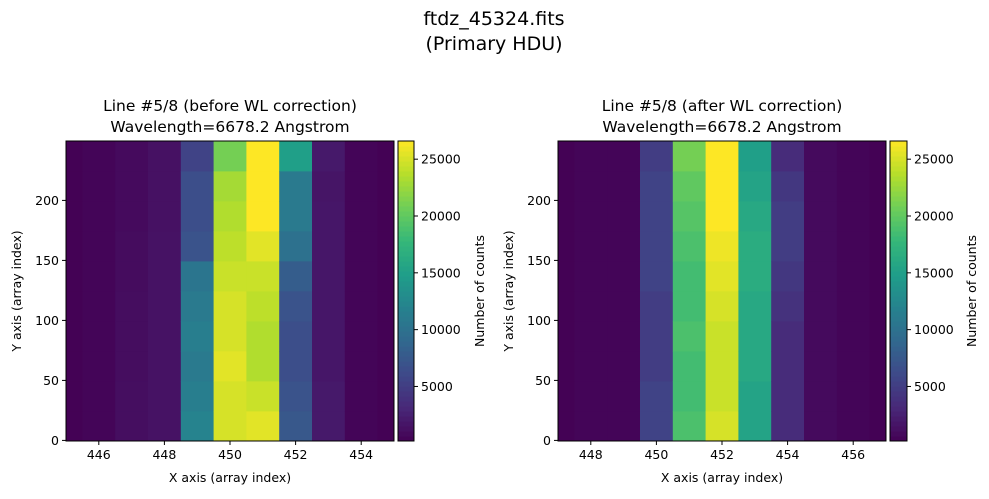 This screenshot has height=499, width=989. What do you see at coordinates (493, 19) in the screenshot?
I see `figure-title-line1: ftdz_45324.fits` at bounding box center [493, 19].